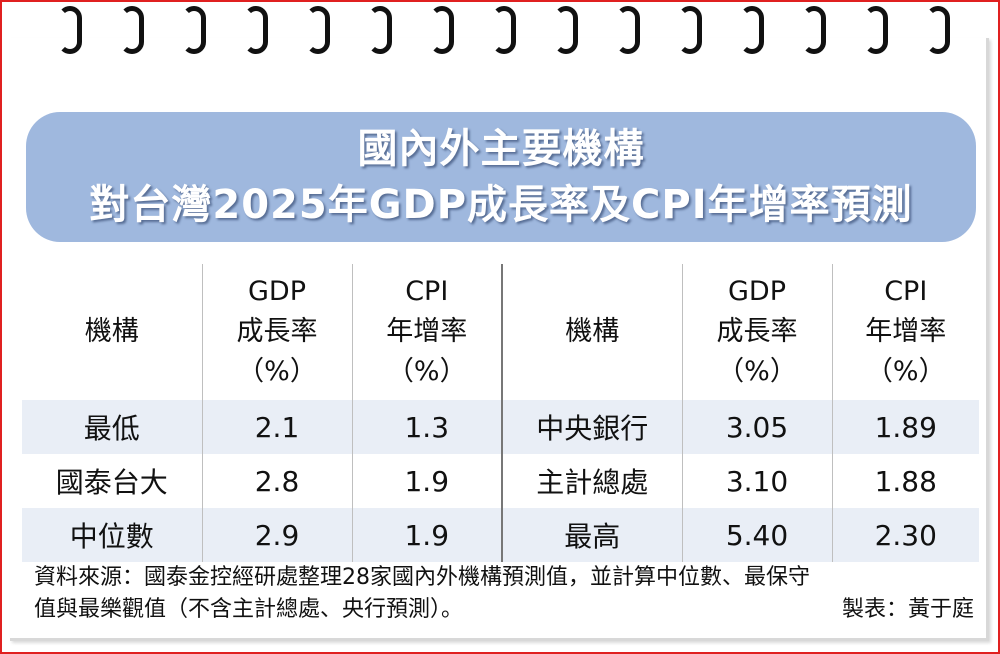 Image resolution: width=1000 pixels, height=654 pixels. What do you see at coordinates (591, 481) in the screenshot?
I see `cell-agency: 主計總處` at bounding box center [591, 481].